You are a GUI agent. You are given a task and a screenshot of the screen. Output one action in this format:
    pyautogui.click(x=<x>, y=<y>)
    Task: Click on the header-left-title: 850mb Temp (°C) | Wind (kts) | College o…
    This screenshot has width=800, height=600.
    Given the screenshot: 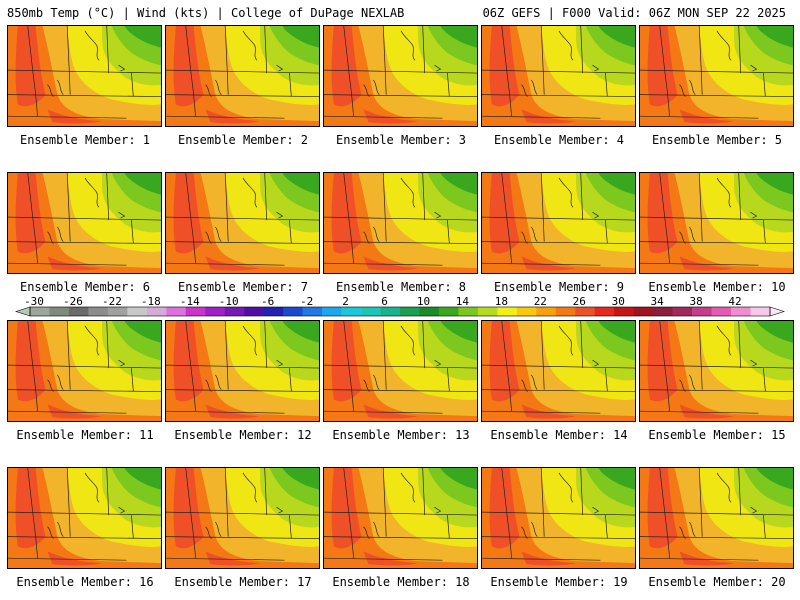 What is the action you would take?
    pyautogui.click(x=206, y=13)
    